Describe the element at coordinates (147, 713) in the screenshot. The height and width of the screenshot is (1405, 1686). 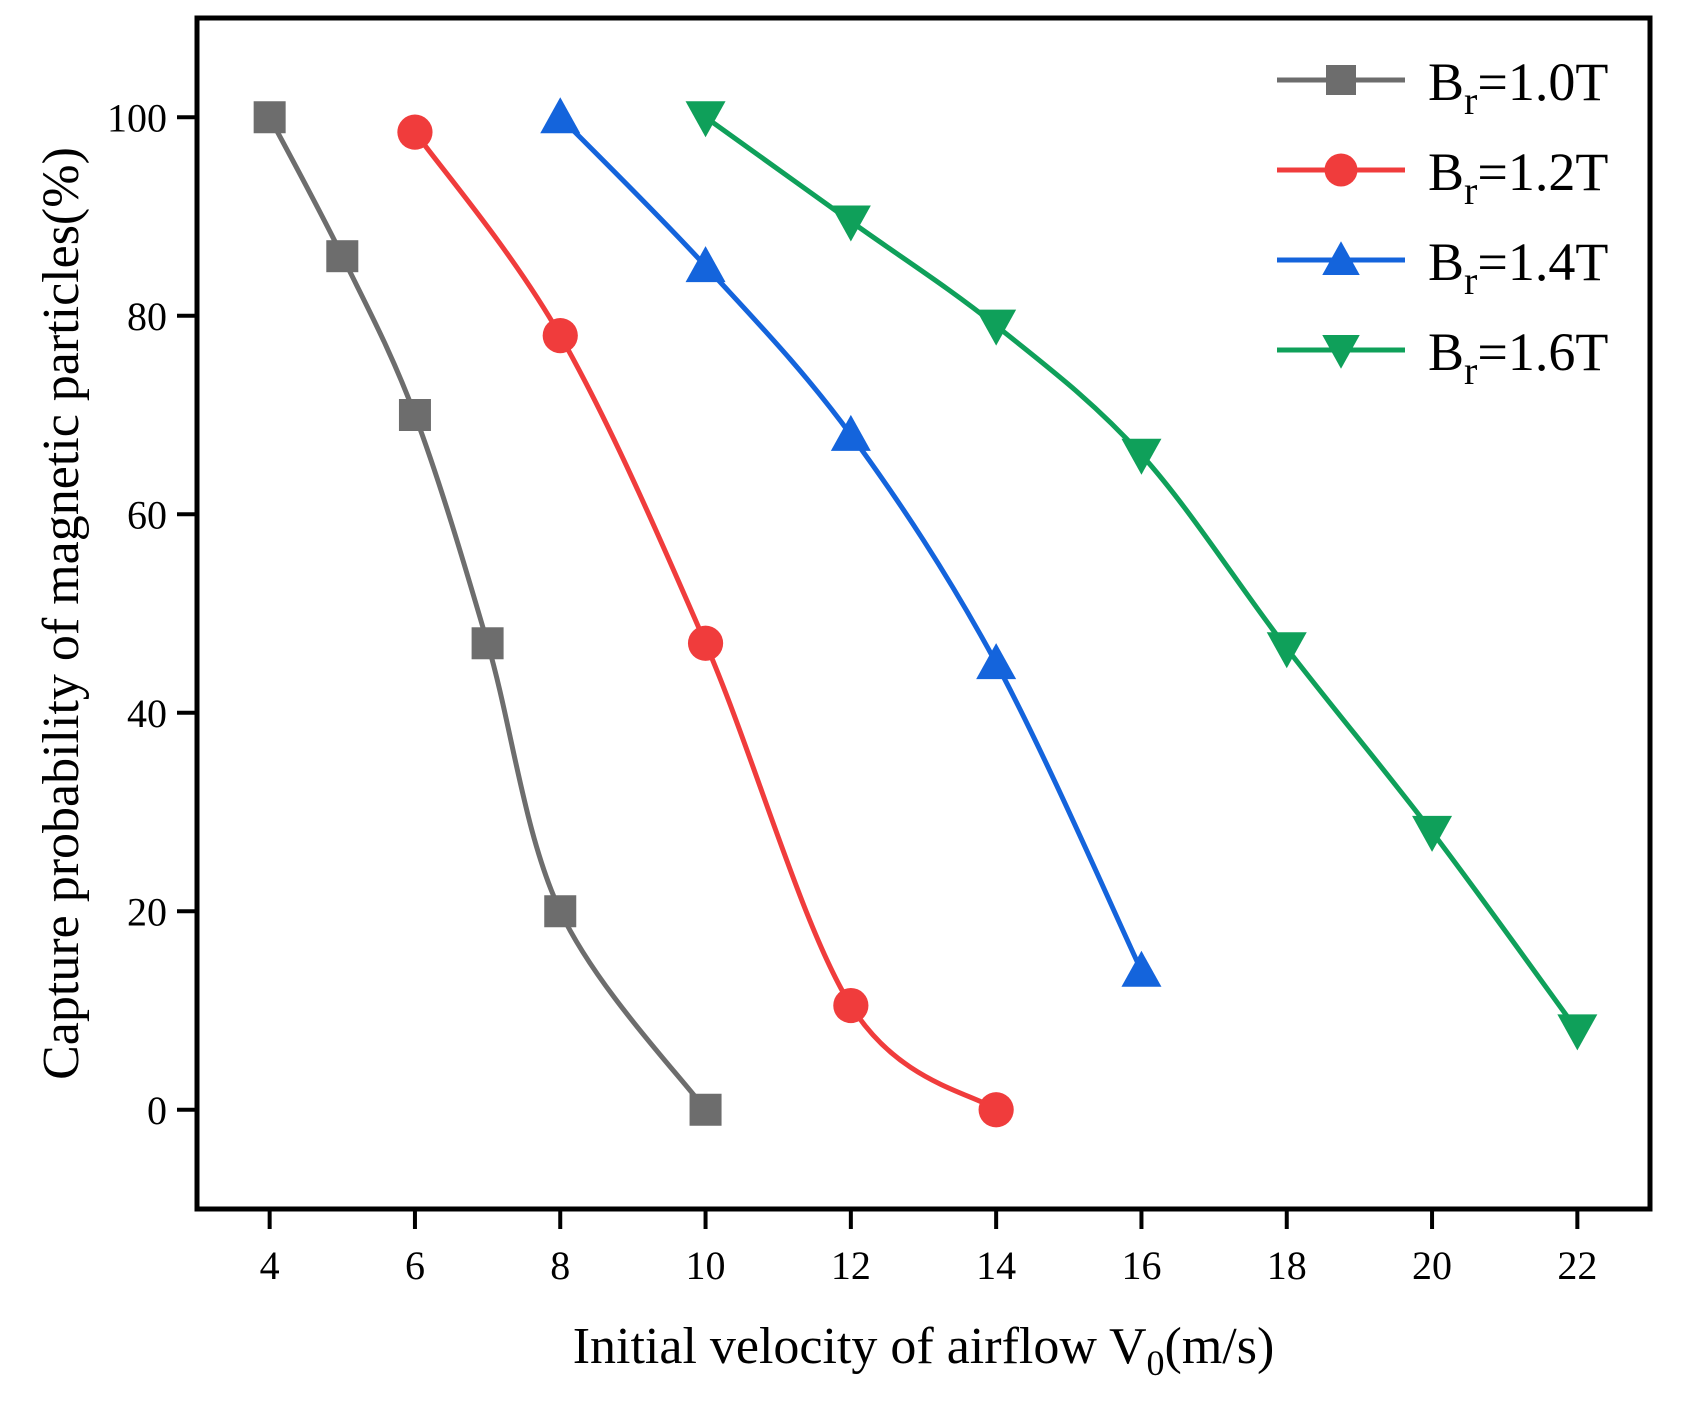
I see `y-tick-label: 40` at that location.